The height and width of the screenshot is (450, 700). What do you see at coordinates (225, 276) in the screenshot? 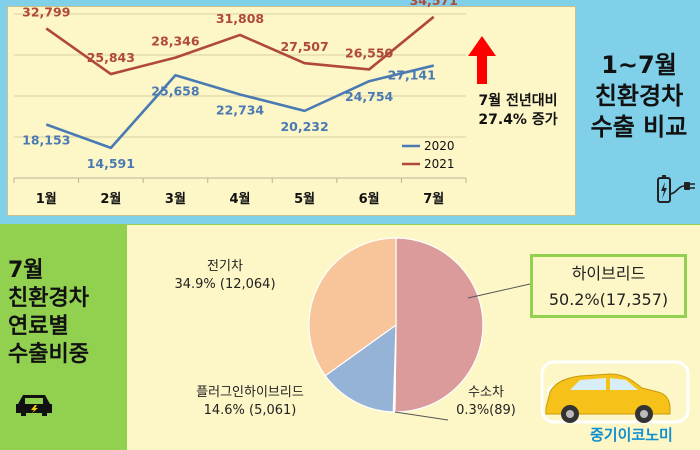
I see `pie-label-ev: 전기차 34.9% (12,064)` at bounding box center [225, 276].